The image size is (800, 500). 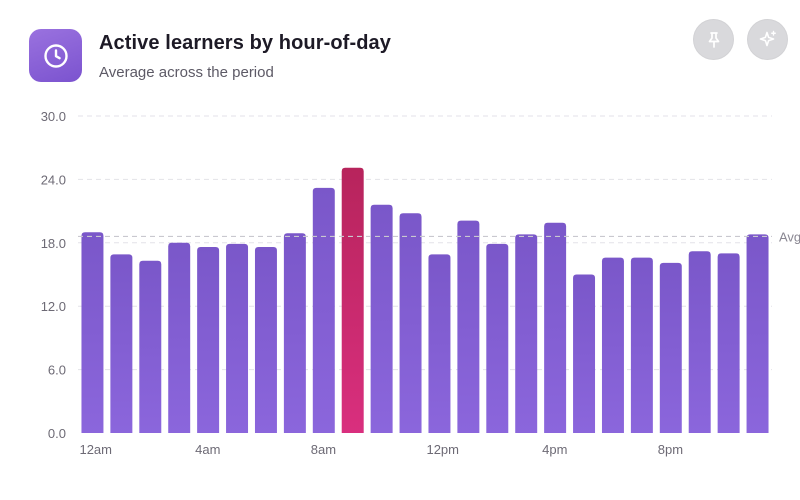 I want to click on x-tick-label: 8pm, so click(x=670, y=449).